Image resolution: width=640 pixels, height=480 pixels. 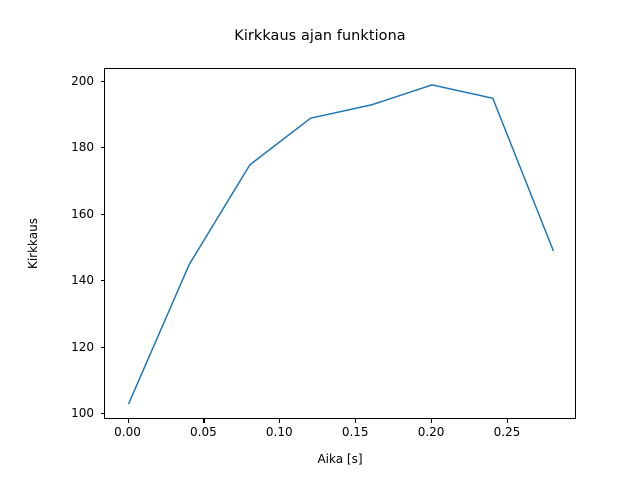 I want to click on x-tick-label: 0.20, so click(x=431, y=432).